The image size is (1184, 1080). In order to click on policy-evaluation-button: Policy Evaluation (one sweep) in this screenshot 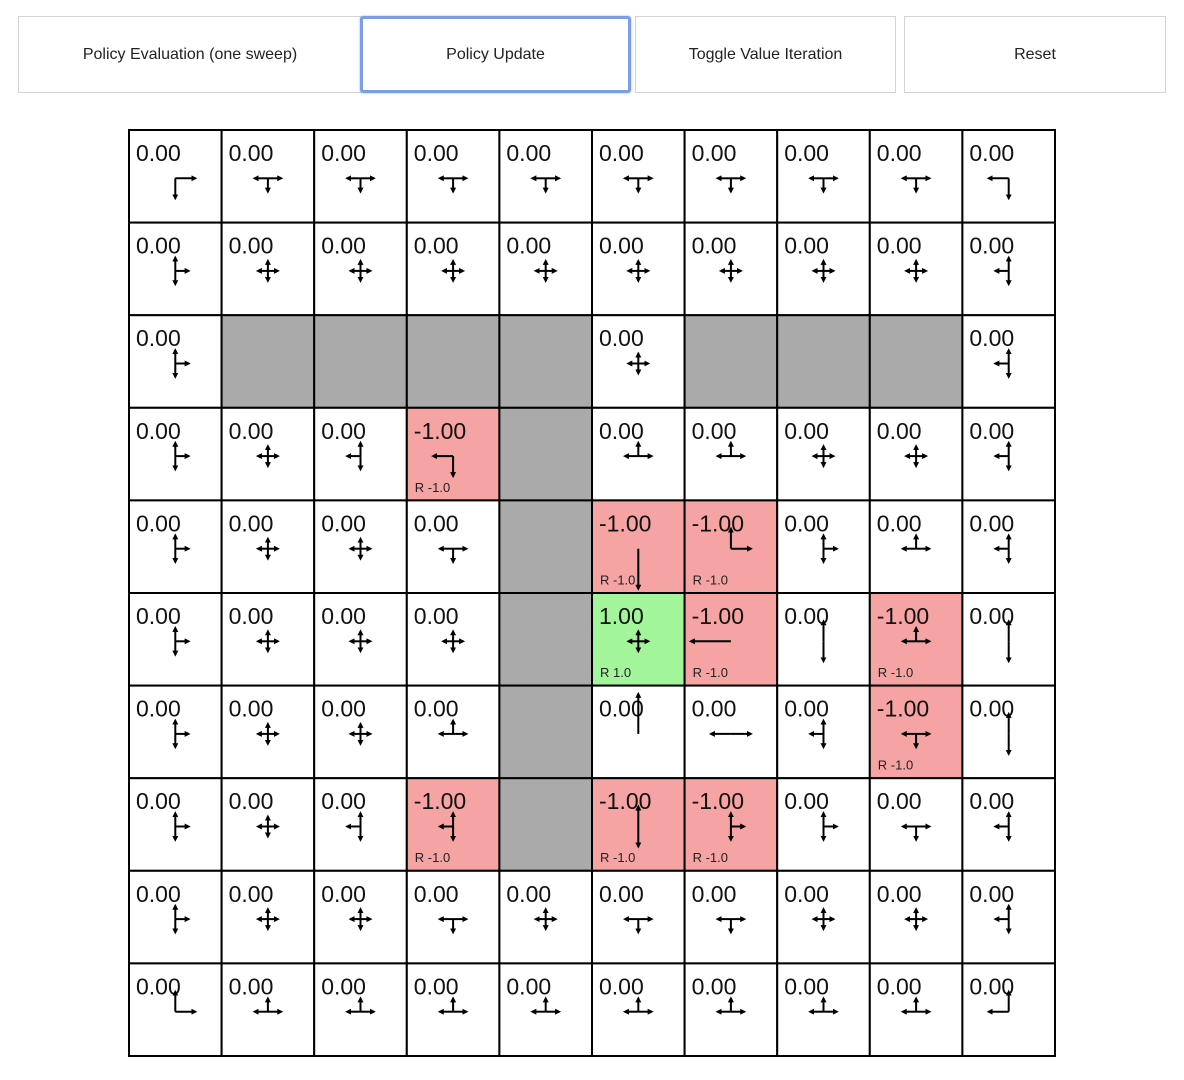, I will do `click(190, 54)`.